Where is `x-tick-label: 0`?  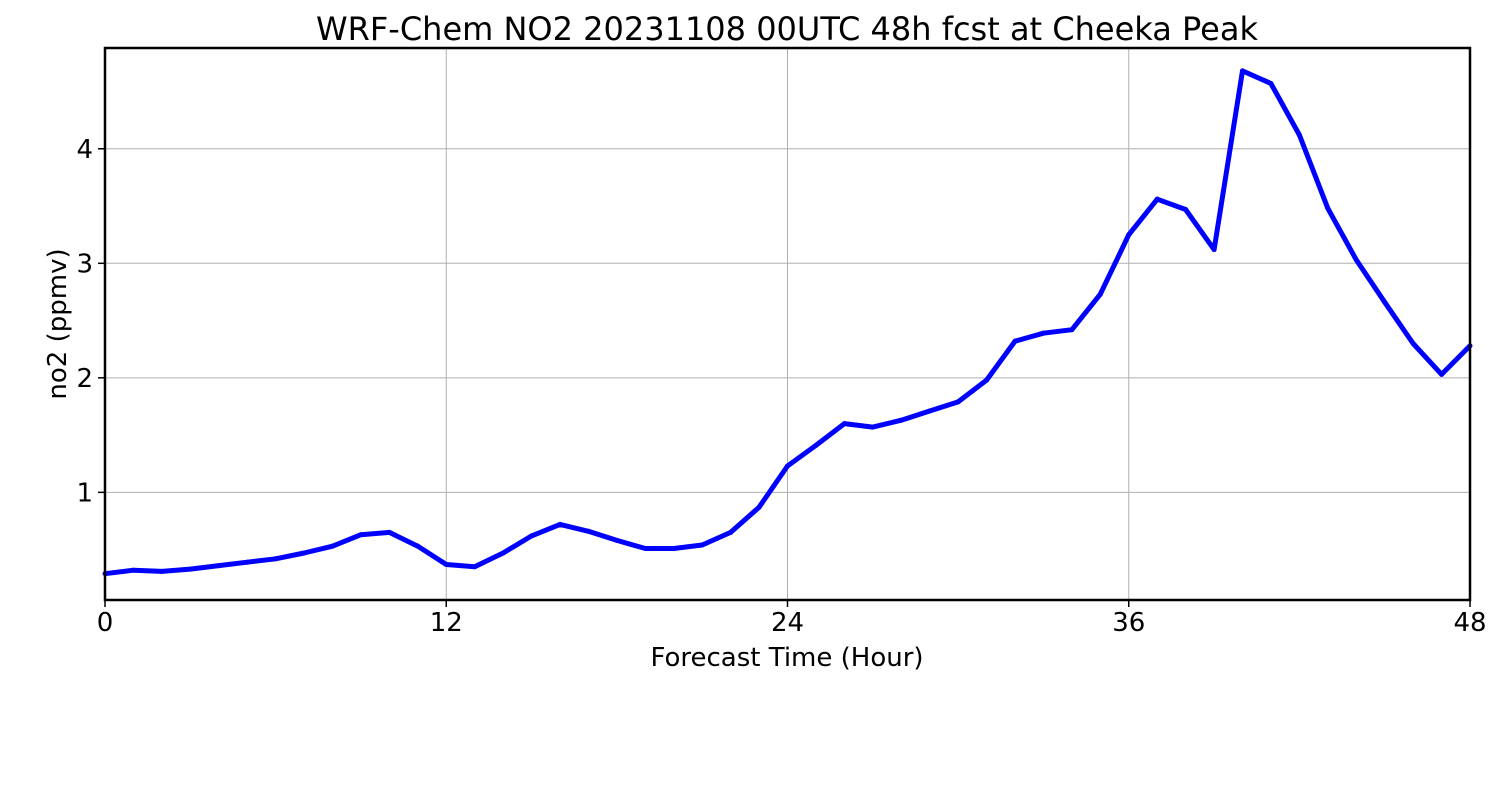 x-tick-label: 0 is located at coordinates (105, 623).